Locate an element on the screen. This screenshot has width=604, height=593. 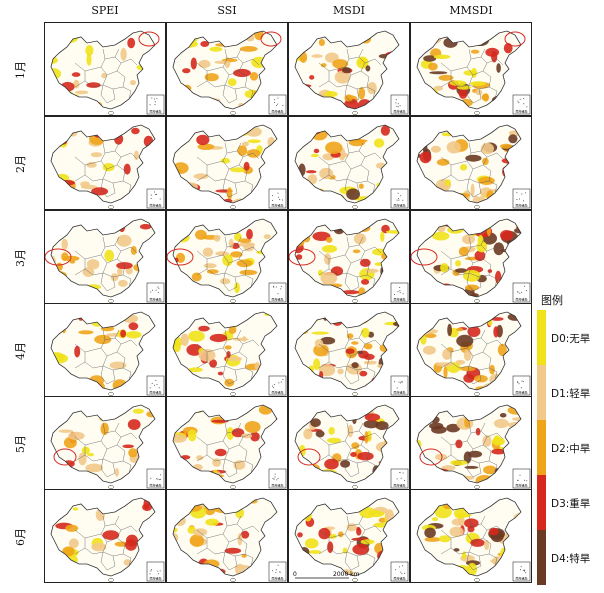
col-header-msdi: MSDI is located at coordinates (349, 10).